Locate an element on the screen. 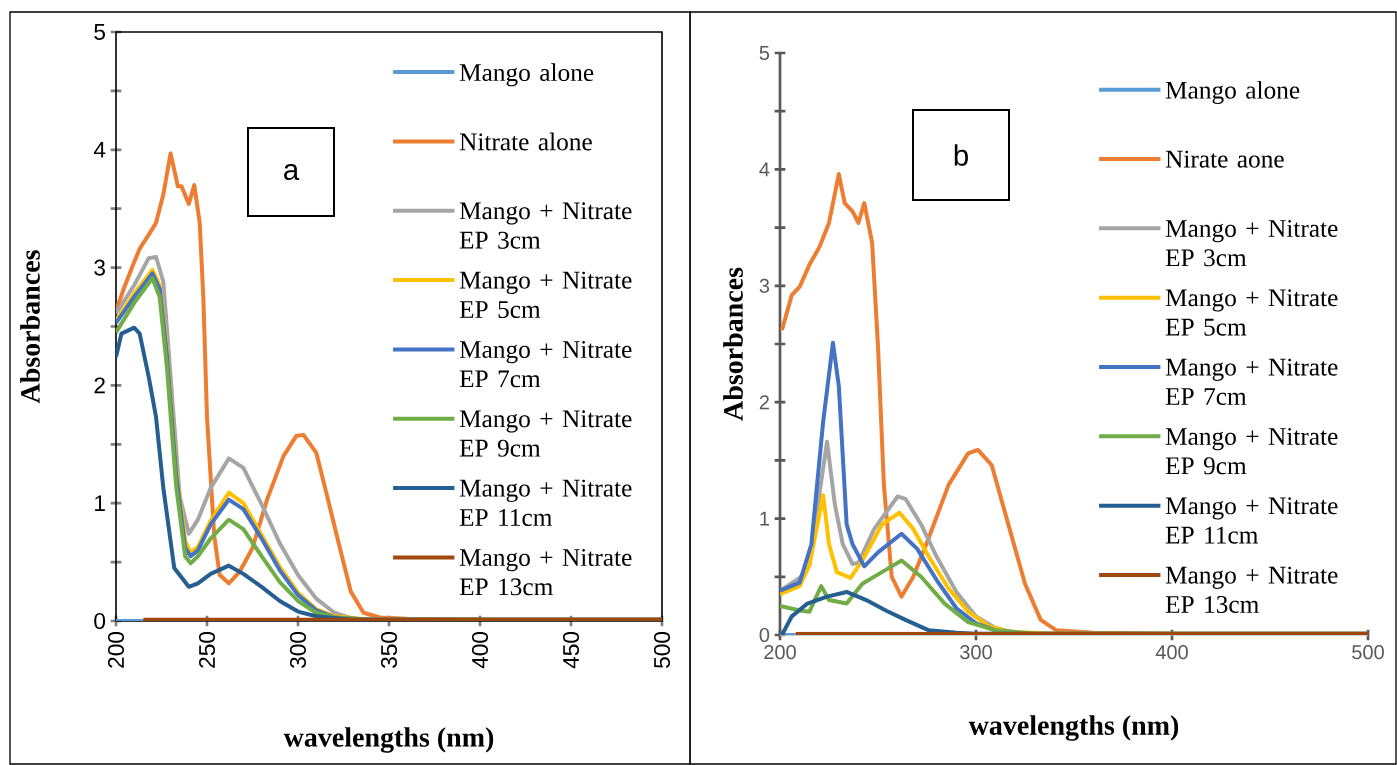  annotation: b is located at coordinates (961, 155).